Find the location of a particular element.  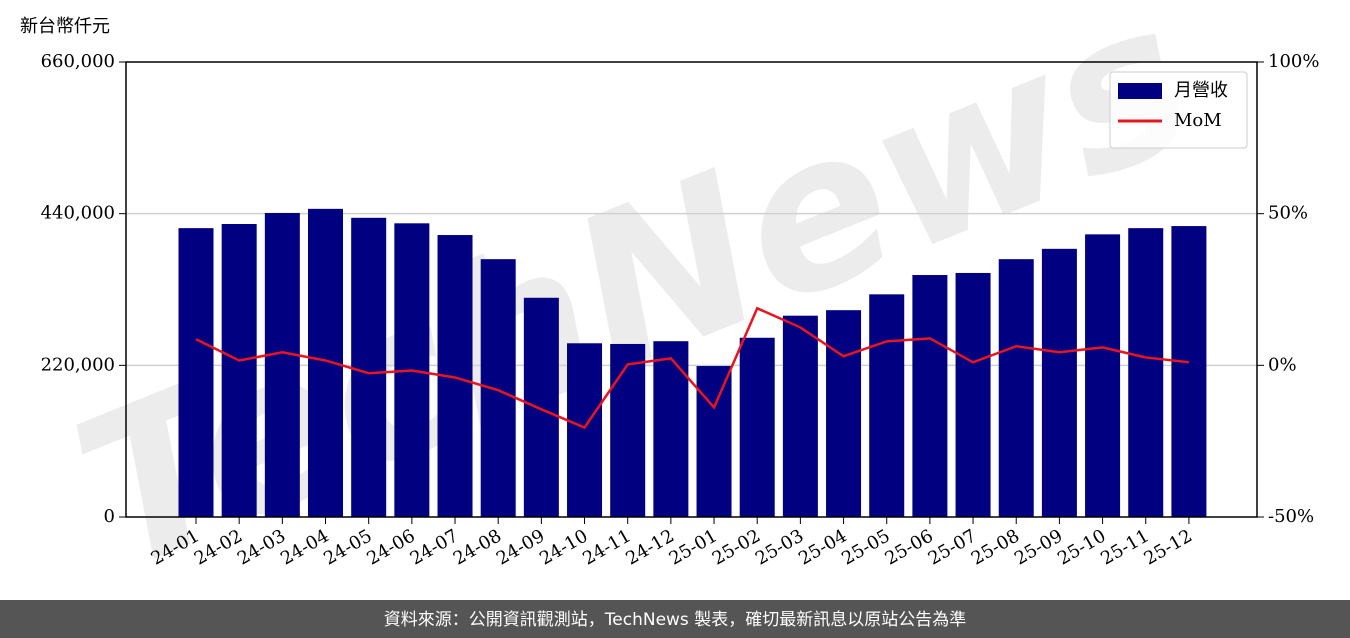

y2-tick-label: 0% is located at coordinates (1282, 364).